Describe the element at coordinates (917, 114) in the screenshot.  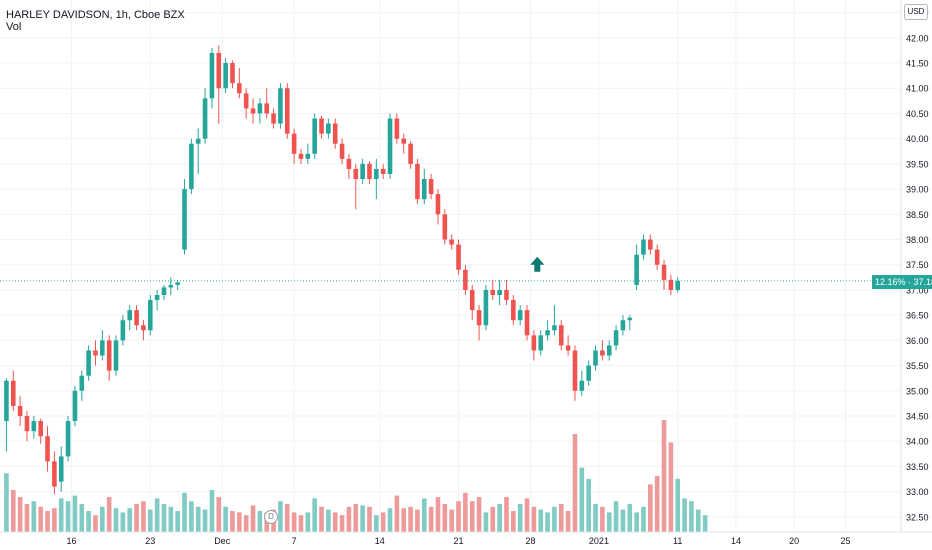
I see `price-tick-label: 40.50` at that location.